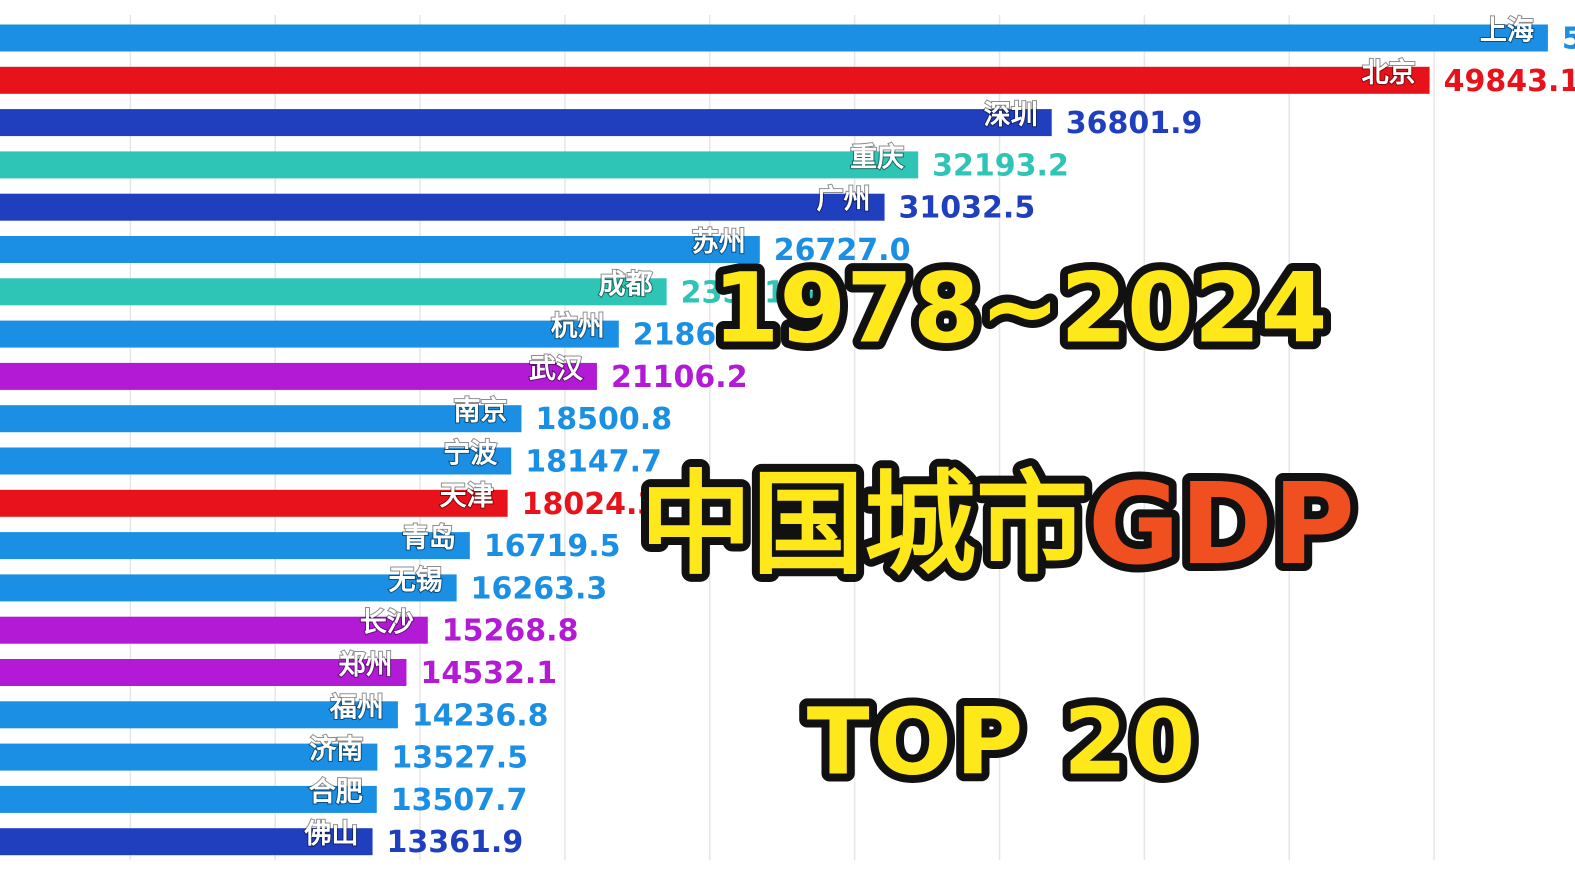 Image resolution: width=1575 pixels, height=886 pixels. Describe the element at coordinates (679, 377) in the screenshot. I see `value-label: 21106.2` at that location.